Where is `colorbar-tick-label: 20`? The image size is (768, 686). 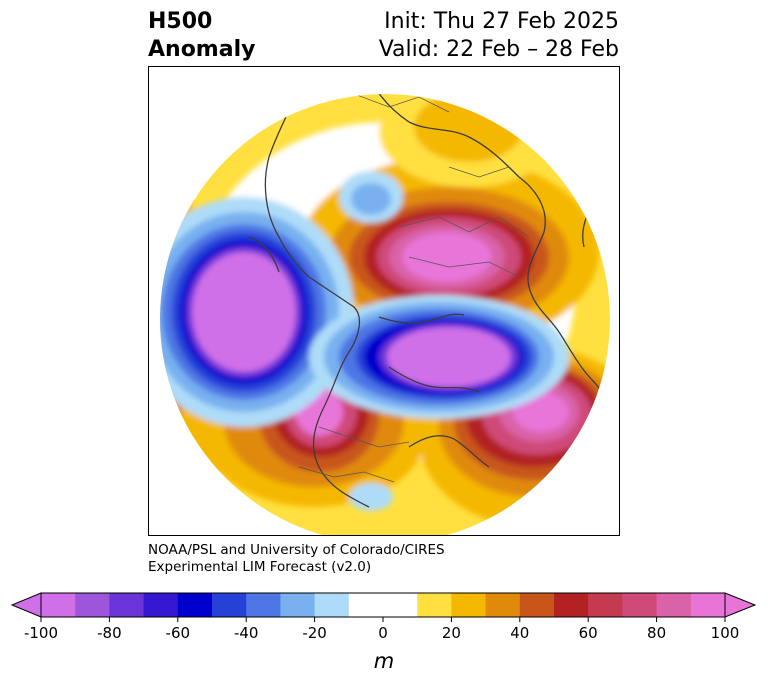 colorbar-tick-label: 20 is located at coordinates (451, 633).